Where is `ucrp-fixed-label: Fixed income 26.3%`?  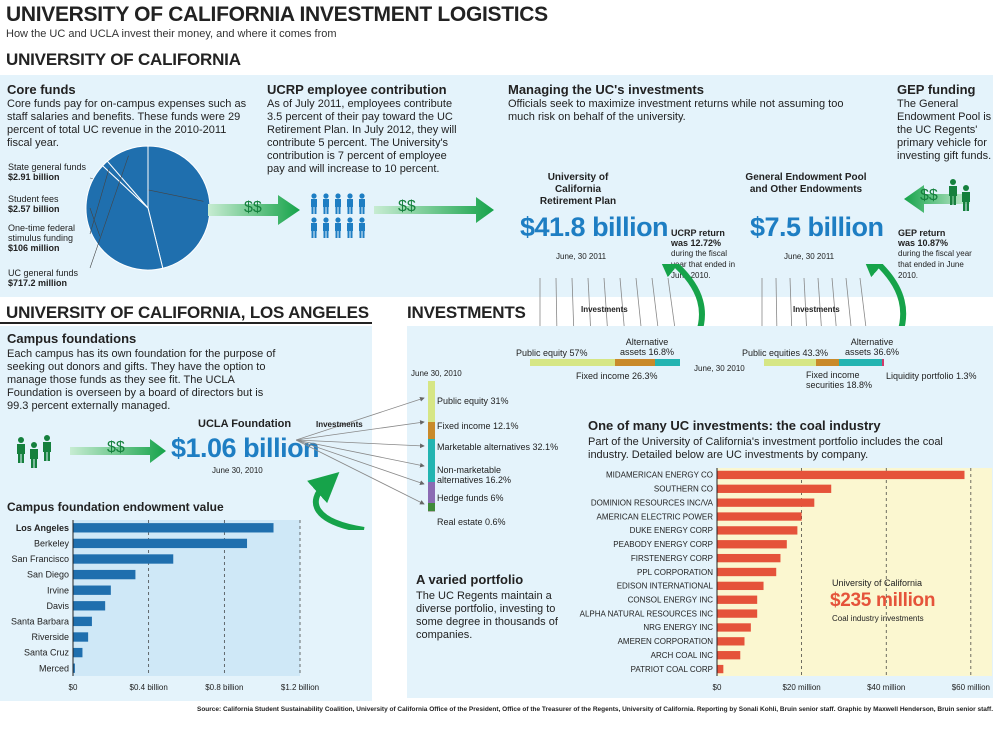 ucrp-fixed-label: Fixed income 26.3% is located at coordinates (617, 376).